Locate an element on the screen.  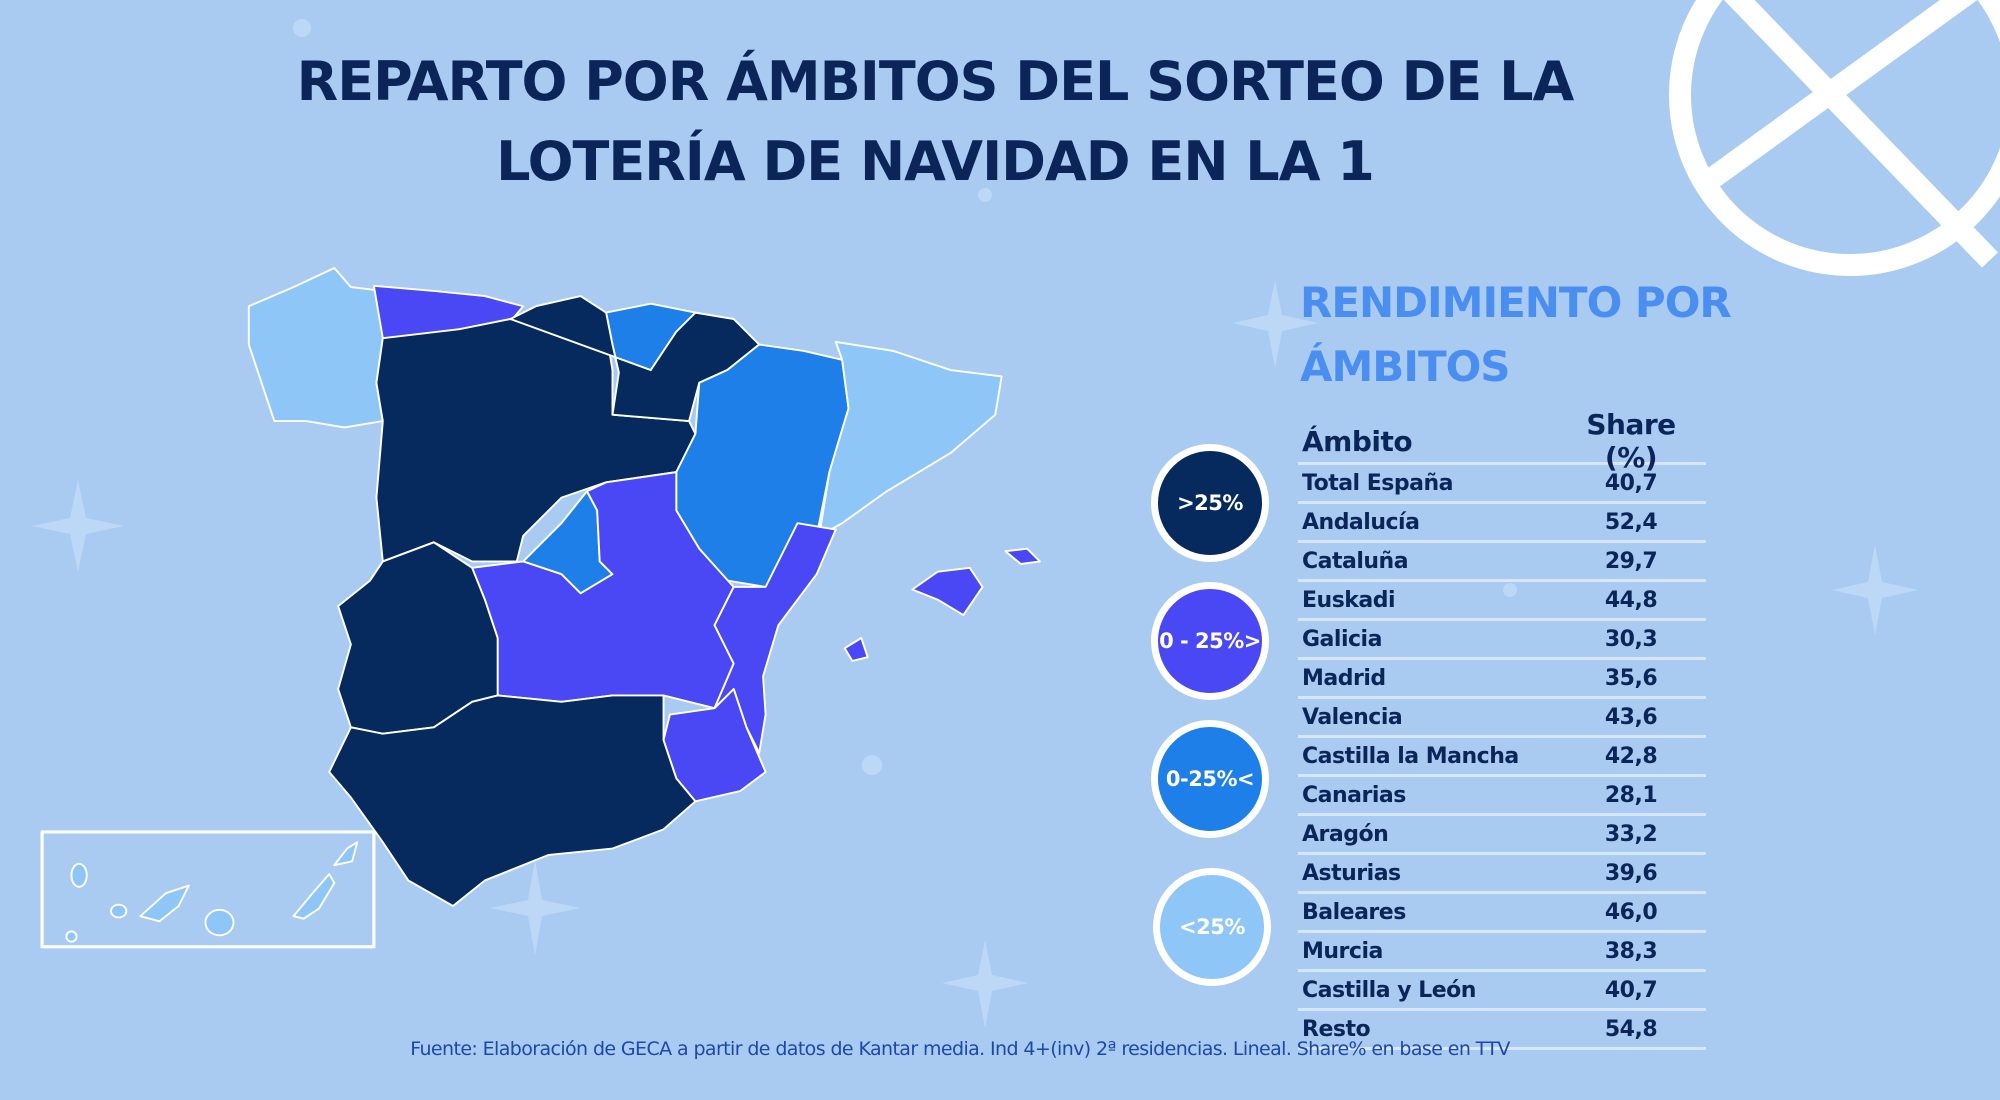
row-share: 43,6 is located at coordinates (1631, 717).